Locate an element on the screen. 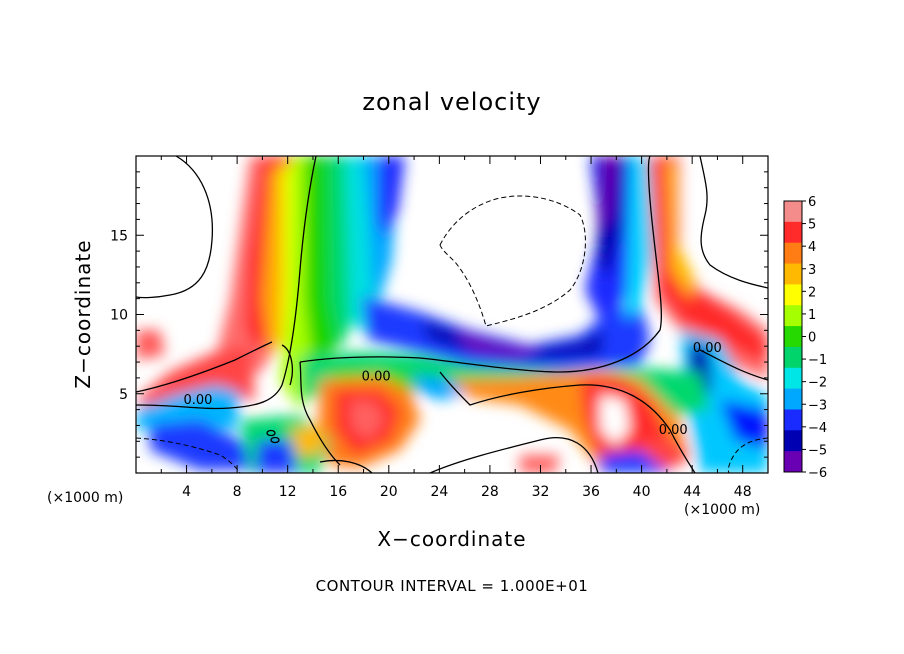 The width and height of the screenshot is (904, 654). colorbar-label: 6 is located at coordinates (812, 202).